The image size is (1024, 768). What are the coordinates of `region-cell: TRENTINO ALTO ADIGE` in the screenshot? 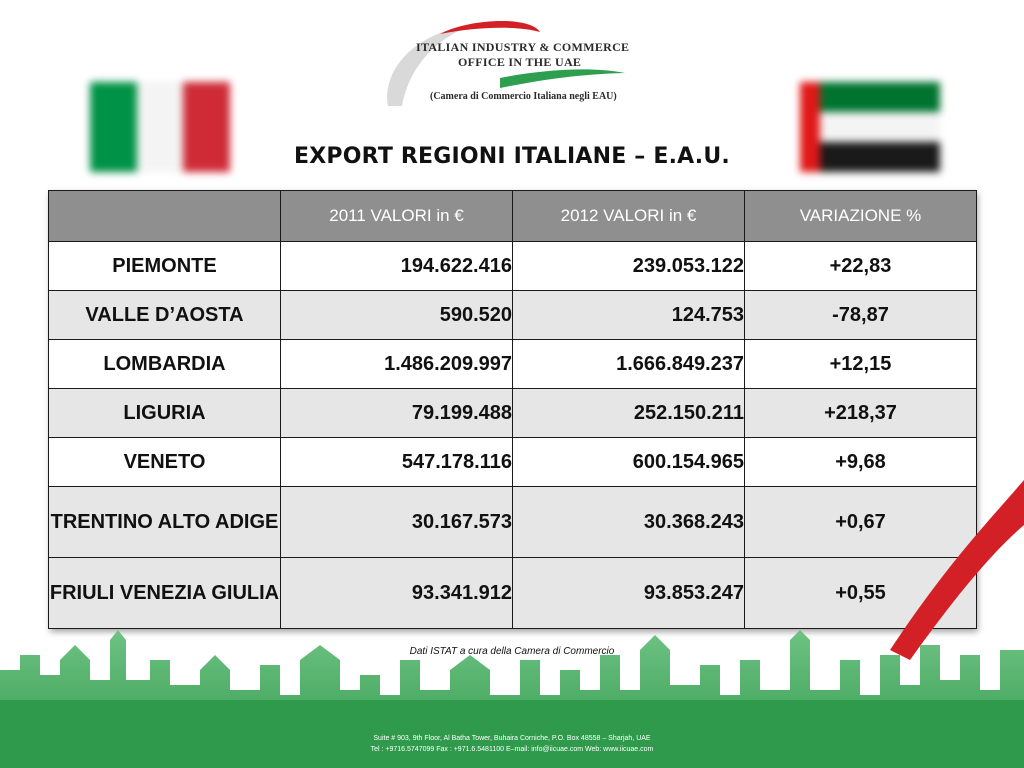 It's located at (164, 522).